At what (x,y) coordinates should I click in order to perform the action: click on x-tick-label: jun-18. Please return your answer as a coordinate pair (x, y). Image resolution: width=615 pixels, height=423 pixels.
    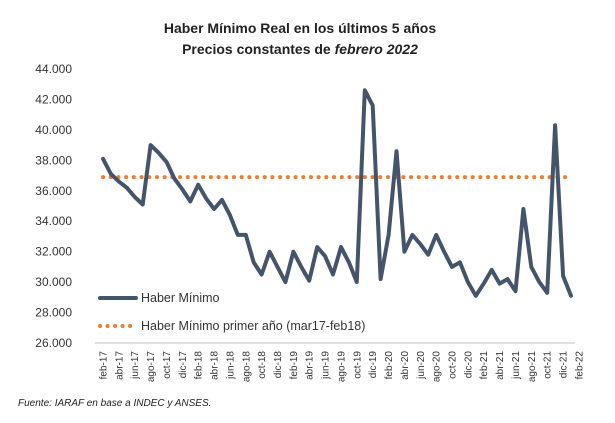
    Looking at the image, I should click on (230, 365).